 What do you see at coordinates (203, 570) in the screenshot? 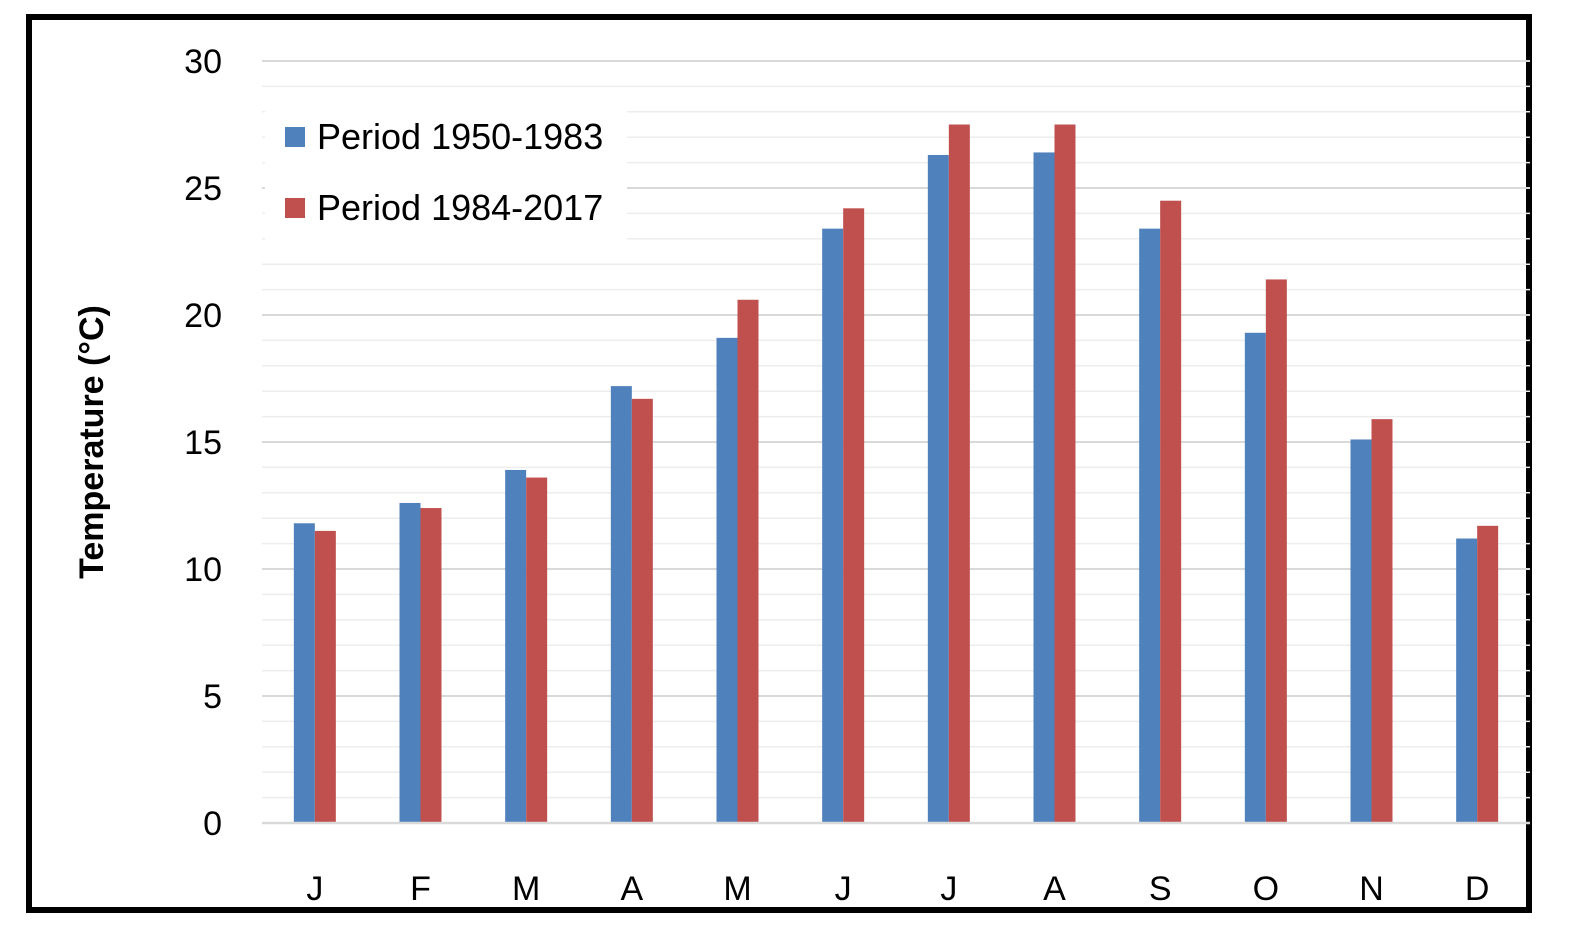
I see `y-tick-label: 10` at bounding box center [203, 570].